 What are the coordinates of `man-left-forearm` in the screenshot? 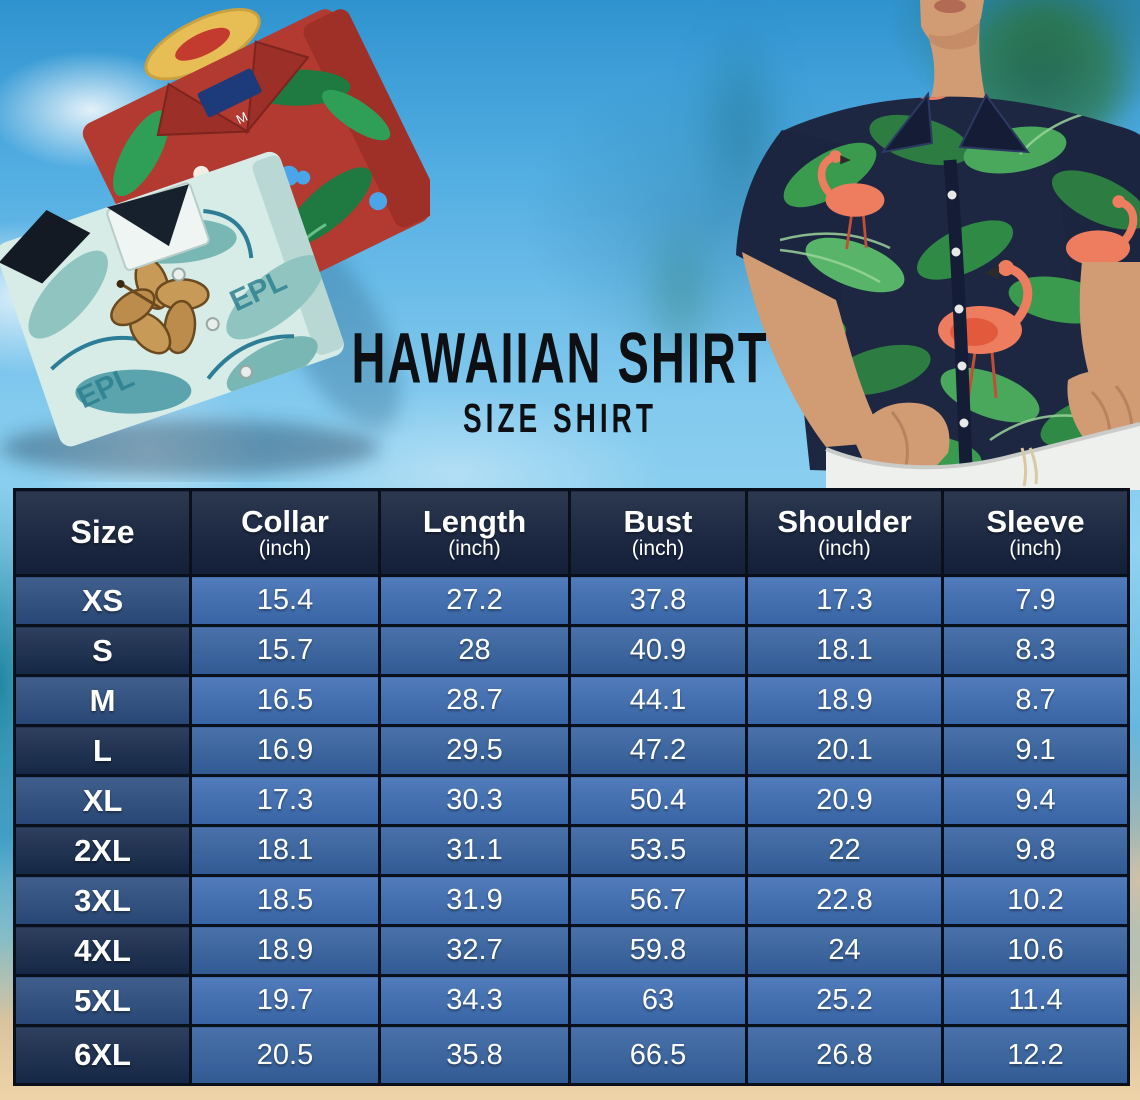 It's located at (815, 349).